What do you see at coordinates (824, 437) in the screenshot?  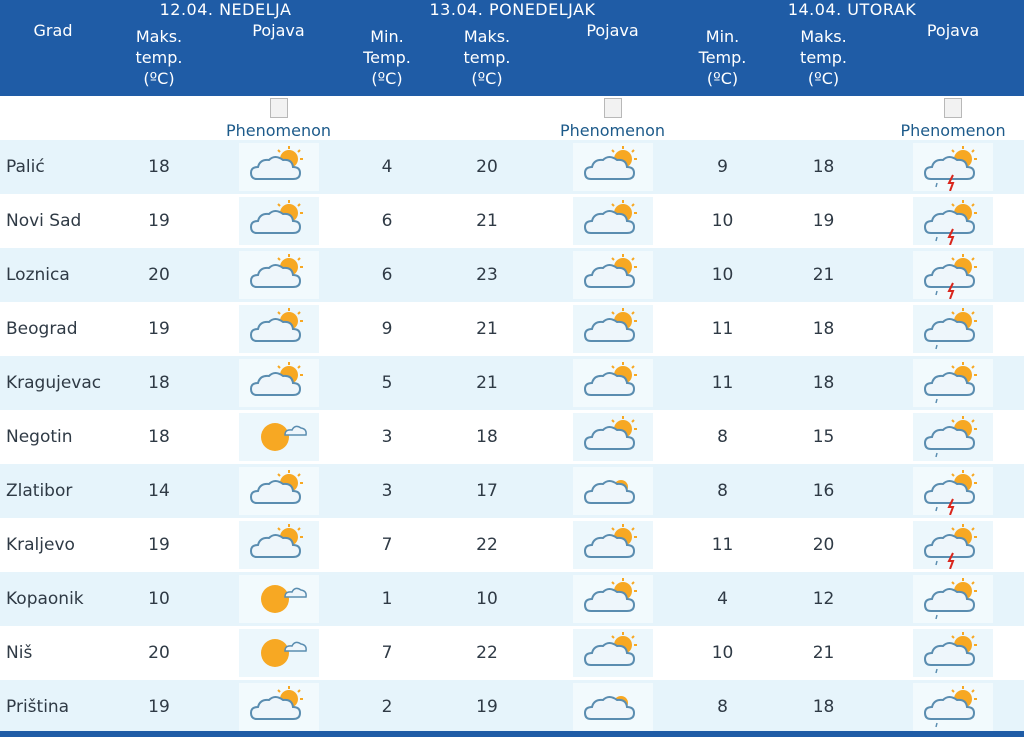 I see `temp-value: 15` at bounding box center [824, 437].